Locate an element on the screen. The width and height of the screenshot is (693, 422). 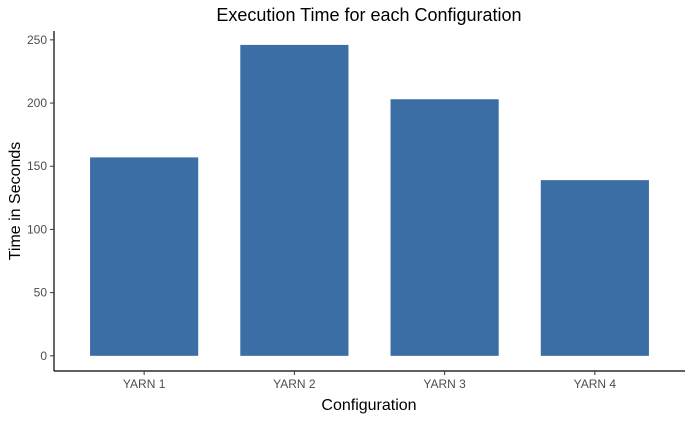
x-tick-label: YARN 2 is located at coordinates (294, 384).